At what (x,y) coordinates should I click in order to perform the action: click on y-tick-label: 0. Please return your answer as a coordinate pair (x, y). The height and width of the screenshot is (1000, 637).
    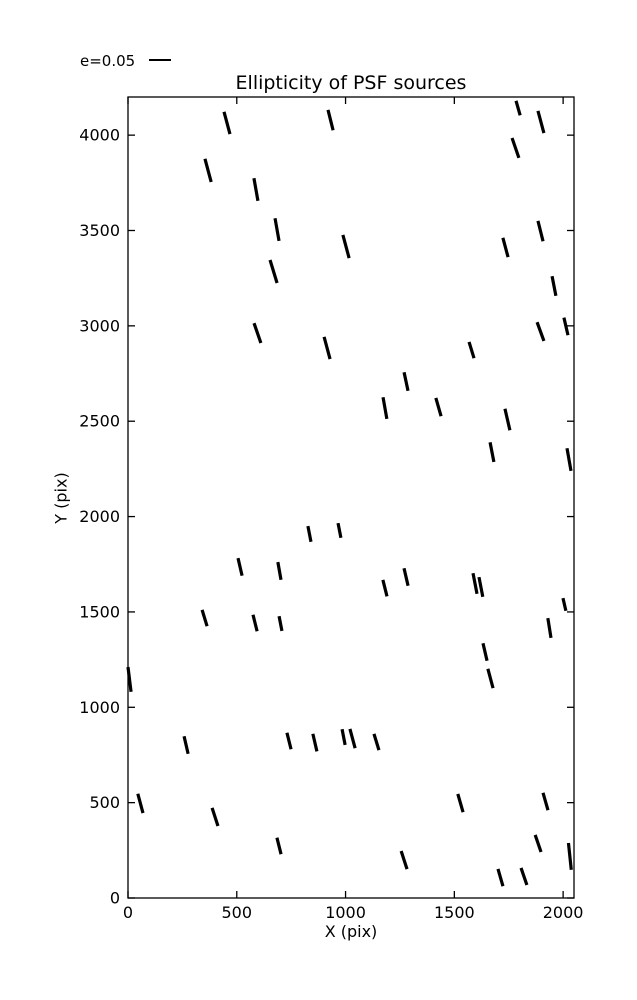
    Looking at the image, I should click on (115, 898).